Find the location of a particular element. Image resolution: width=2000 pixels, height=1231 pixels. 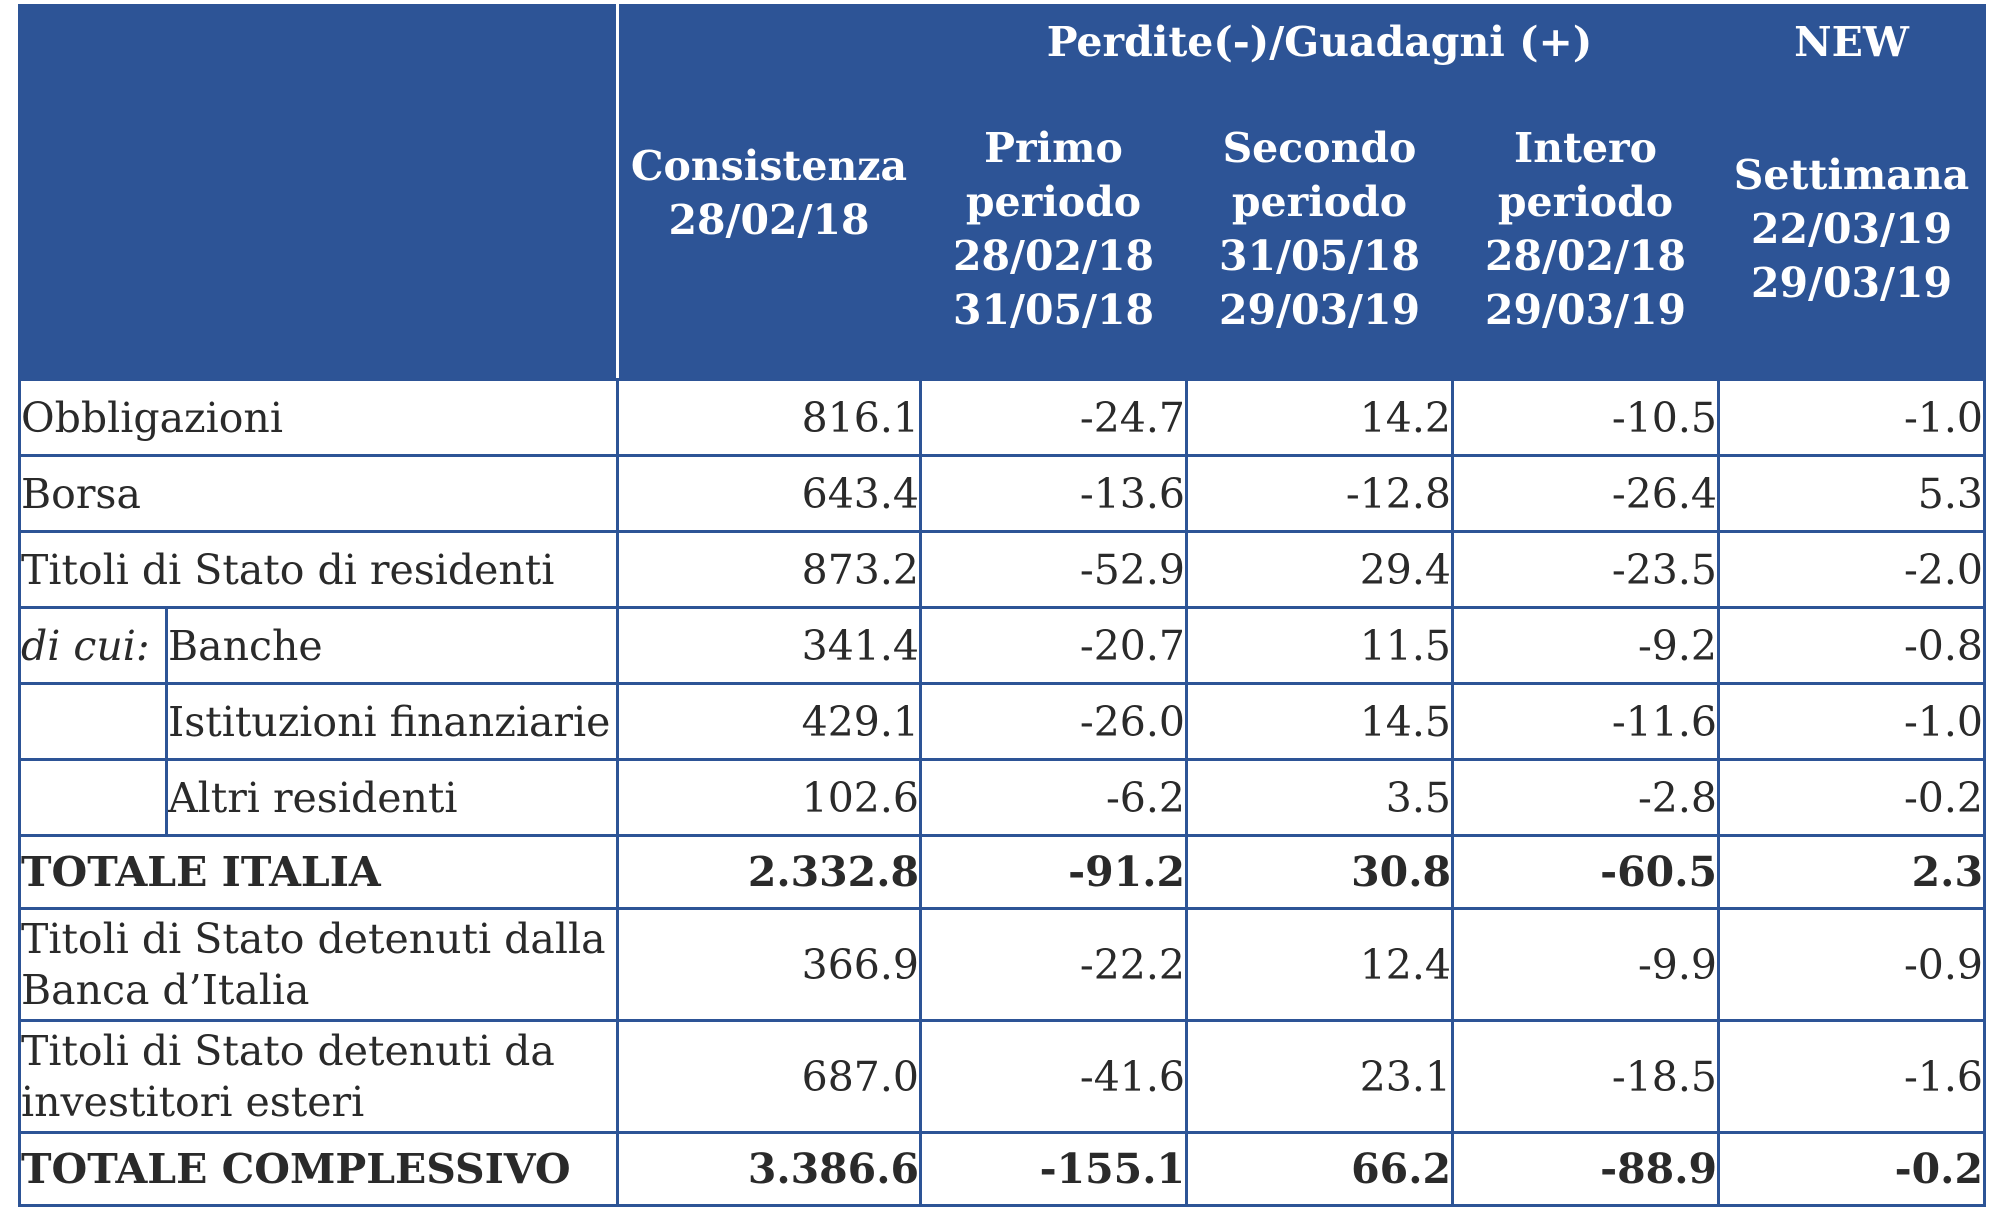

row-label: Altri residenti is located at coordinates (392, 797).